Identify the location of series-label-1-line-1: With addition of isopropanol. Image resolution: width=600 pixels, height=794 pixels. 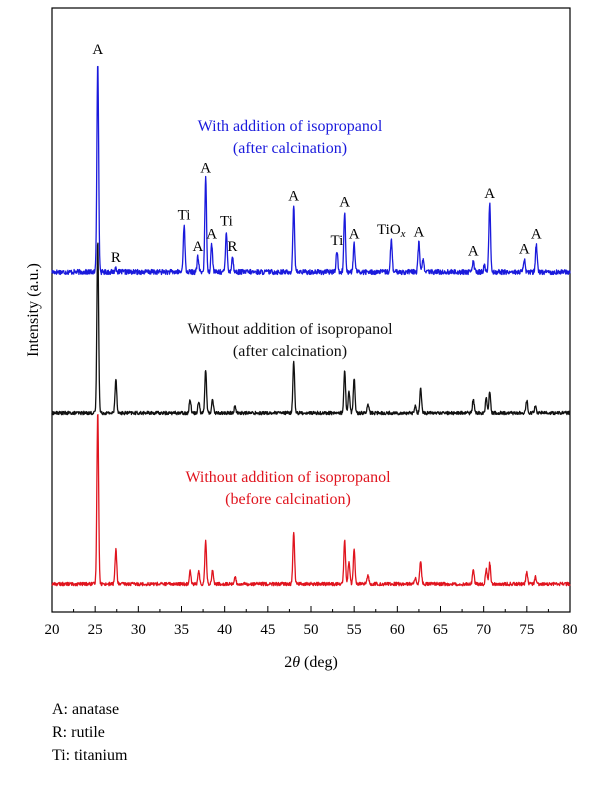
(290, 126).